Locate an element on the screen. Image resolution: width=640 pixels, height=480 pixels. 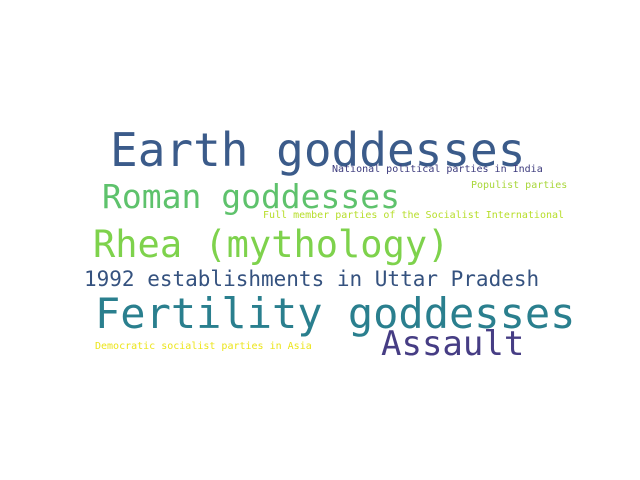
word-roman-goddesses: Roman goddesses is located at coordinates (251, 196).